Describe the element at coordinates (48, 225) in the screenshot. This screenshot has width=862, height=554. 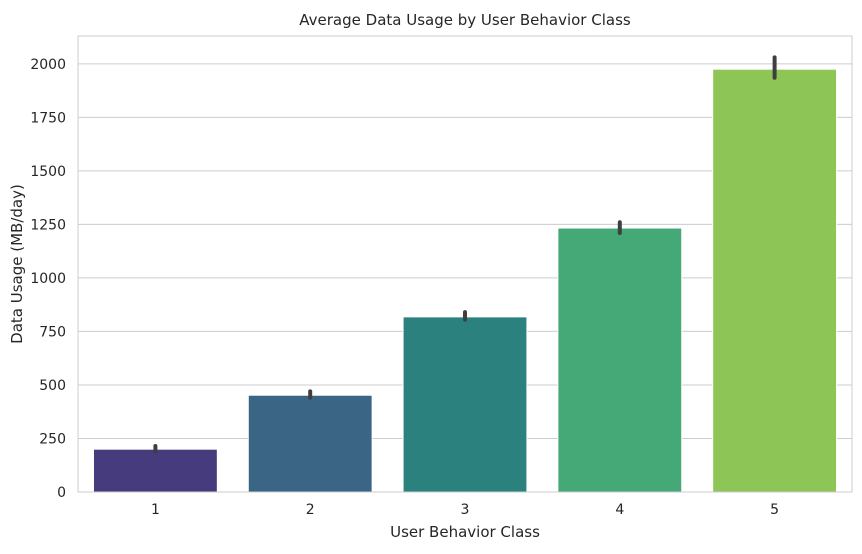
I see `y-tick-label: 1250` at that location.